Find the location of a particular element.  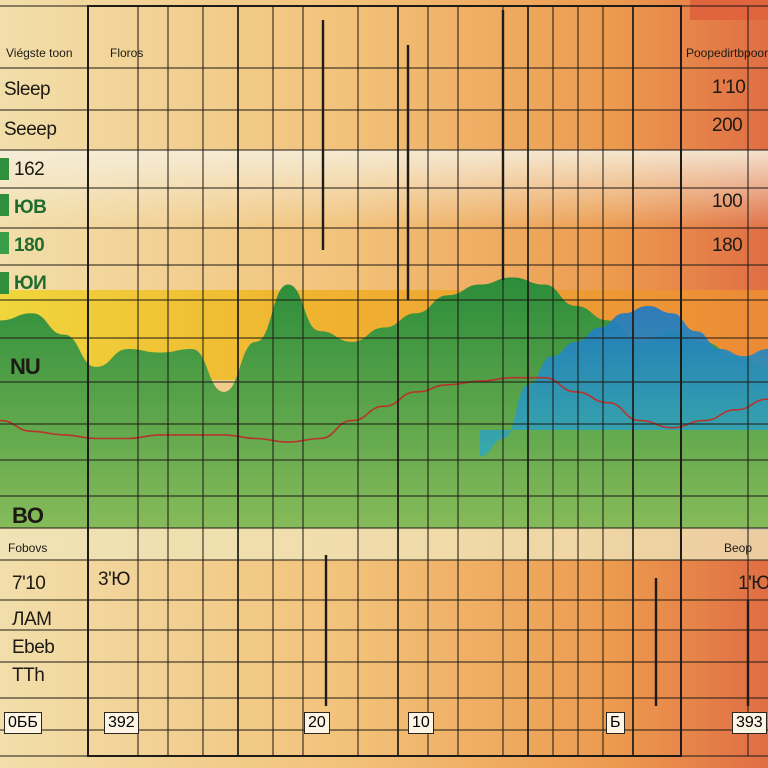

lower-left-label-3: Ebeb is located at coordinates (33, 647).